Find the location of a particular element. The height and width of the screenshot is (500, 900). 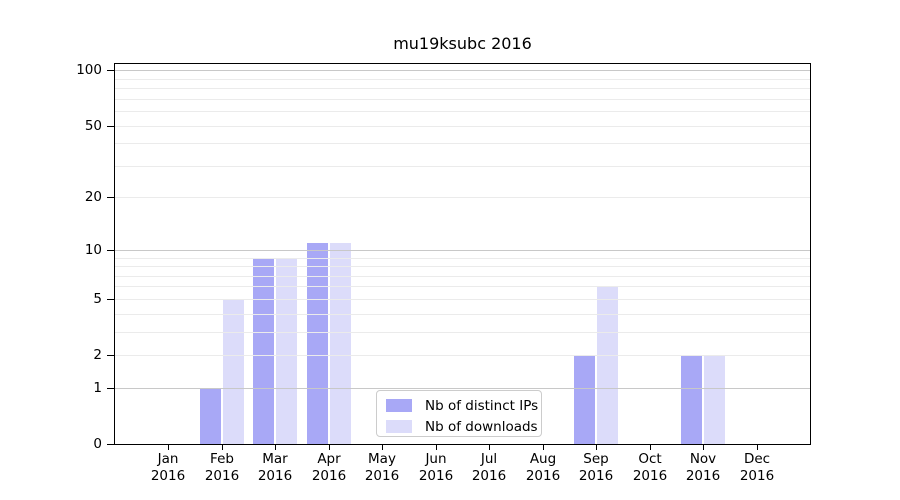

x-tick-label: Sep 2016 is located at coordinates (596, 468).